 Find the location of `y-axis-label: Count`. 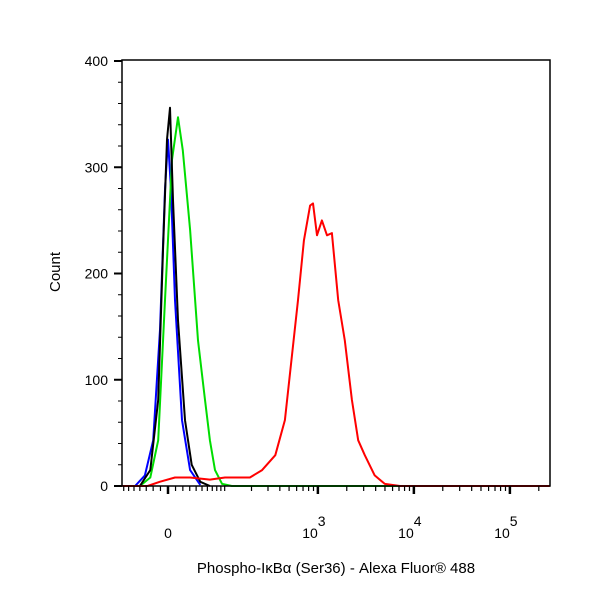

y-axis-label: Count is located at coordinates (55, 271).